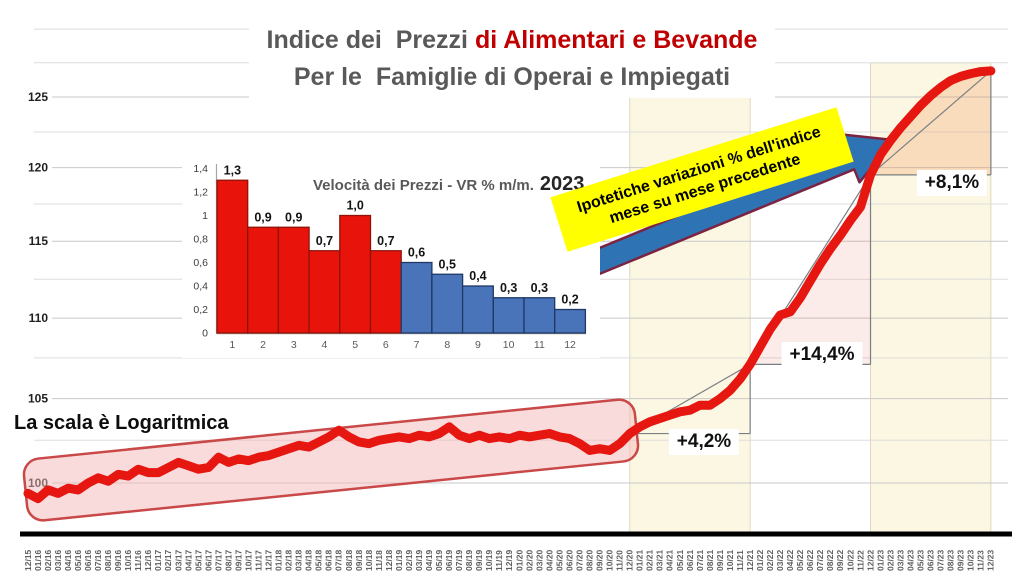  Describe the element at coordinates (770, 560) in the screenshot. I see `x-axis-label: 02/22` at that location.